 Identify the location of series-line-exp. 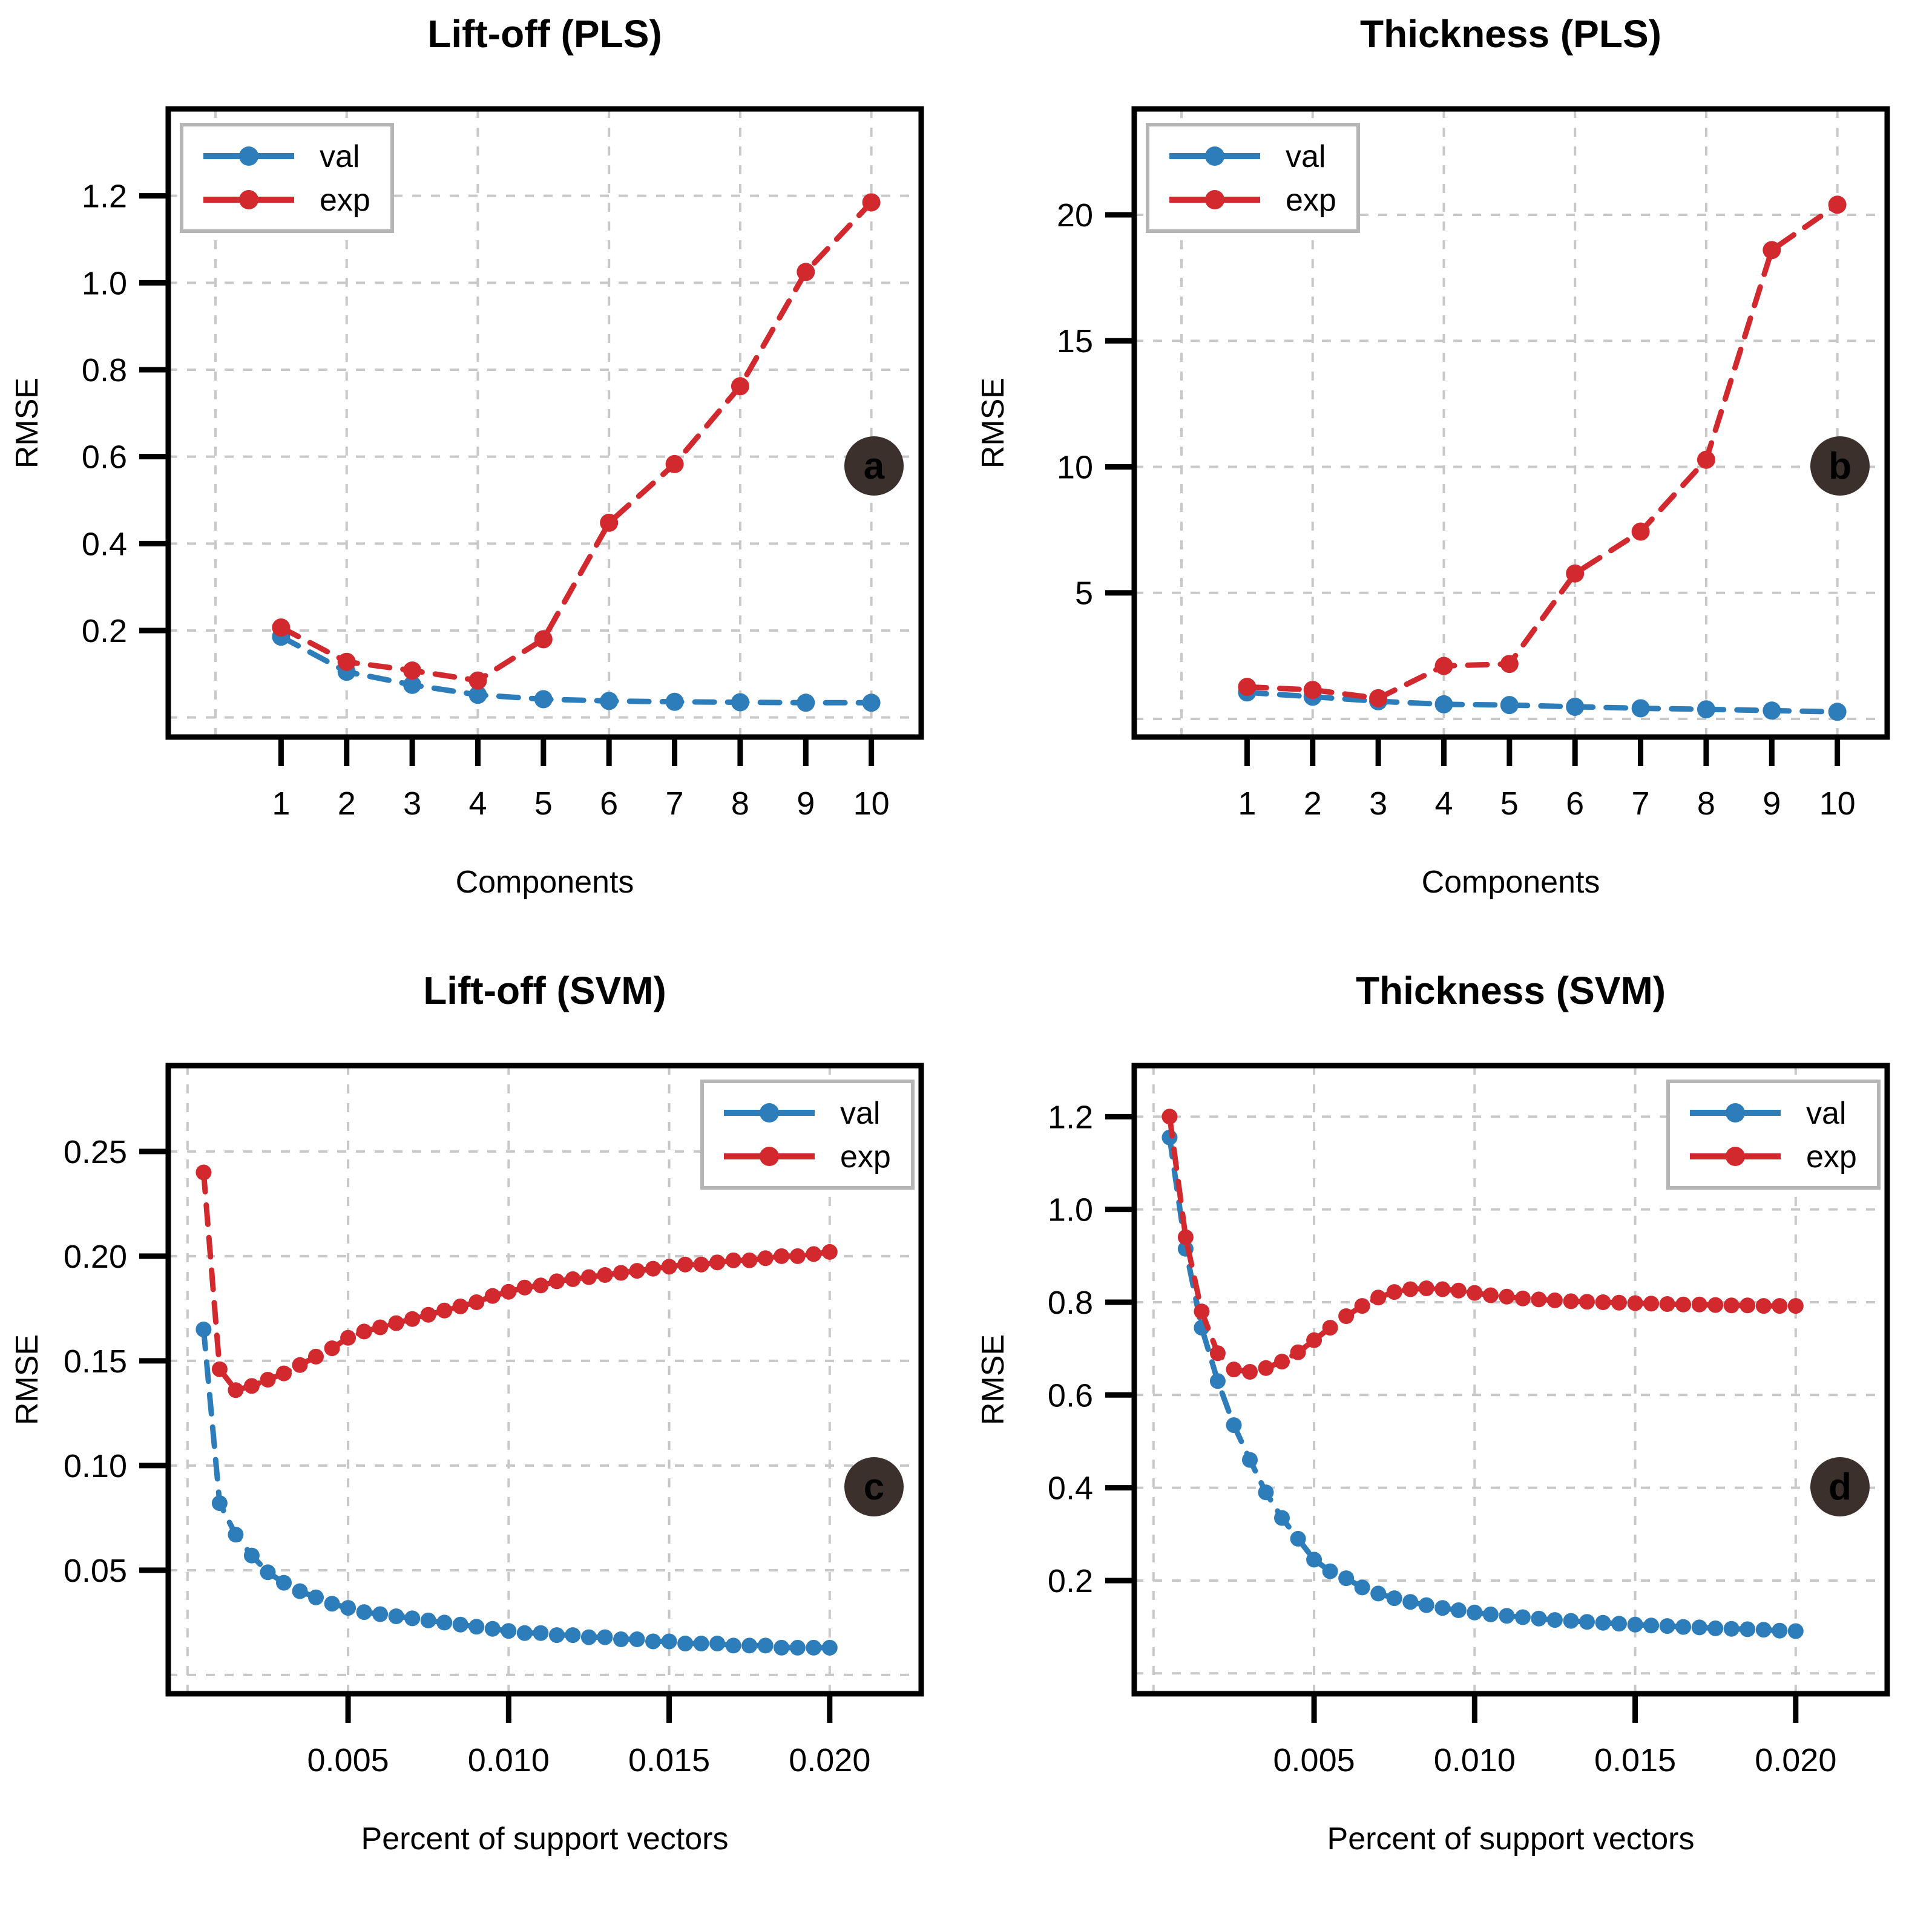
(1542, 451).